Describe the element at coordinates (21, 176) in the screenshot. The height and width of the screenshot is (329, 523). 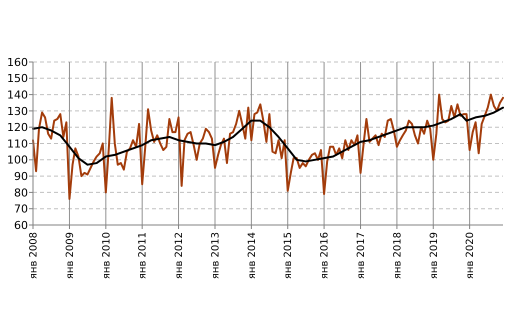
I see `y-tick-label: 90` at that location.